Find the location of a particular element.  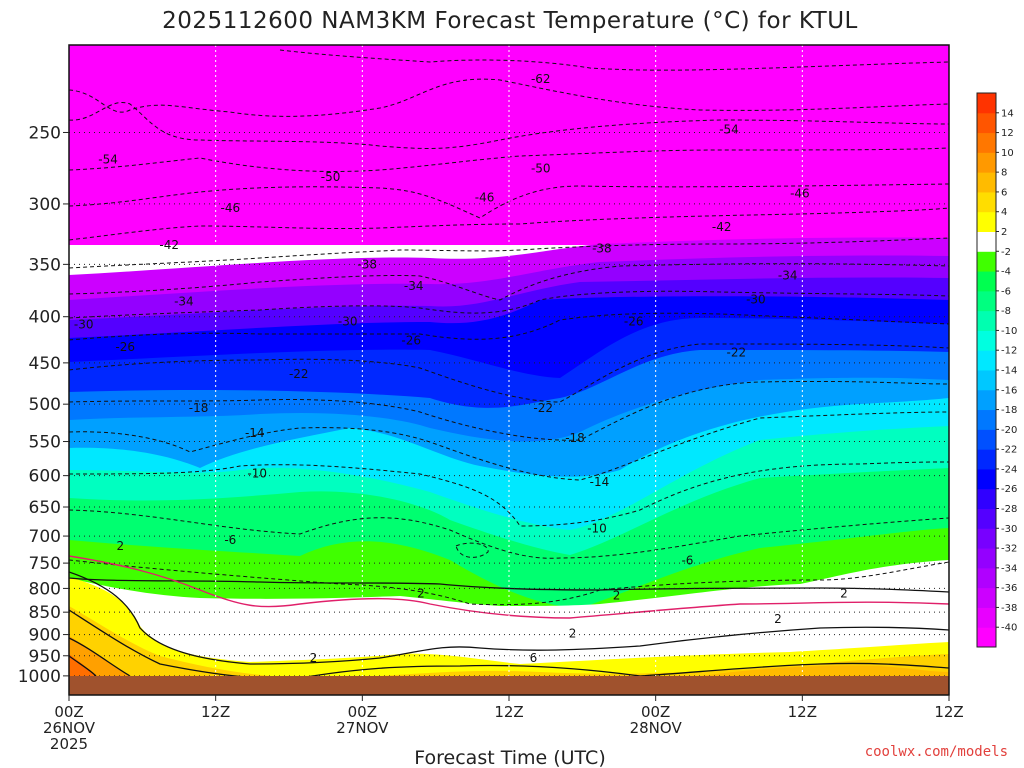

pressure-tick-label: 900 is located at coordinates (45, 636).